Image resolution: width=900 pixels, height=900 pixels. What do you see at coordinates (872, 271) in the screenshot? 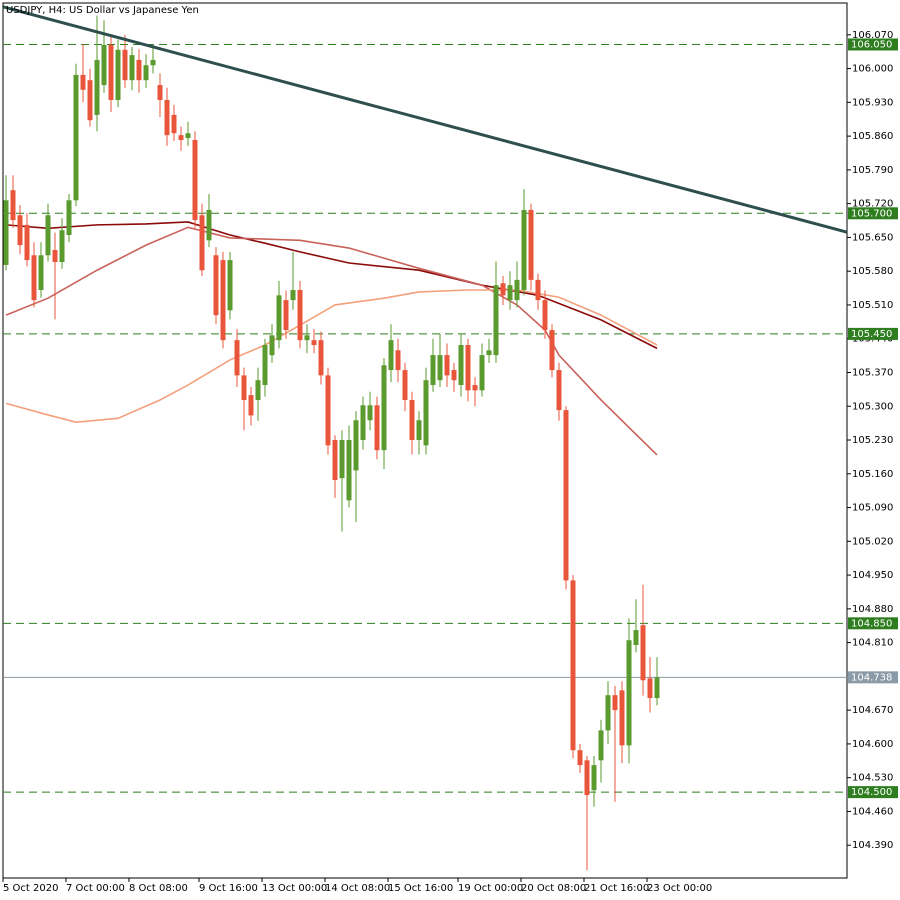
I see `y-tick-label: 105.580` at bounding box center [872, 271].